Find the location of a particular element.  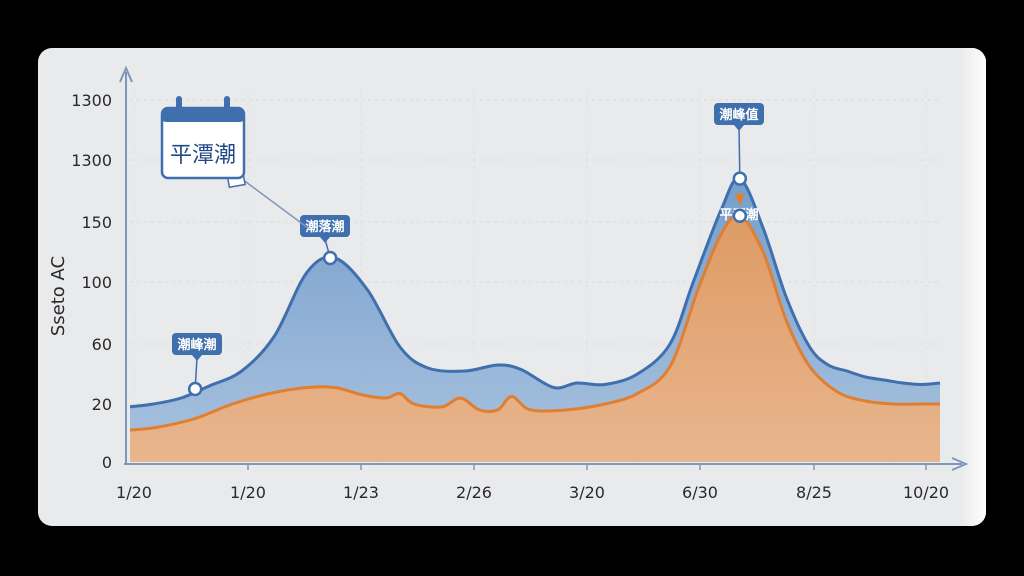

callout: 平潭潮 is located at coordinates (739, 208).